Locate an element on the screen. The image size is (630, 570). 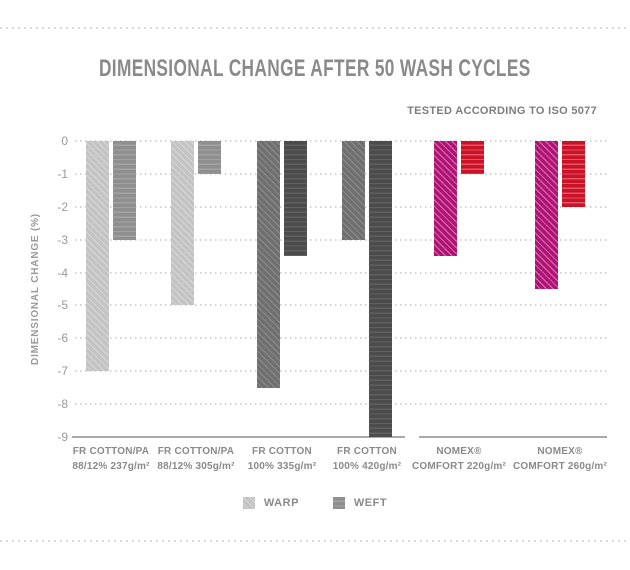
legend-item-warp: WARP is located at coordinates (270, 503).